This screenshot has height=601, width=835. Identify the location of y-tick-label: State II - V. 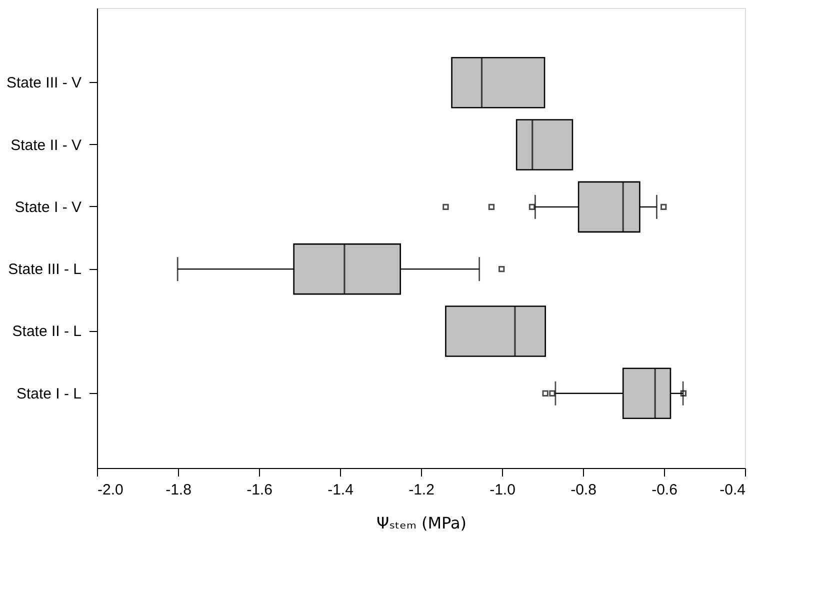
(46, 145).